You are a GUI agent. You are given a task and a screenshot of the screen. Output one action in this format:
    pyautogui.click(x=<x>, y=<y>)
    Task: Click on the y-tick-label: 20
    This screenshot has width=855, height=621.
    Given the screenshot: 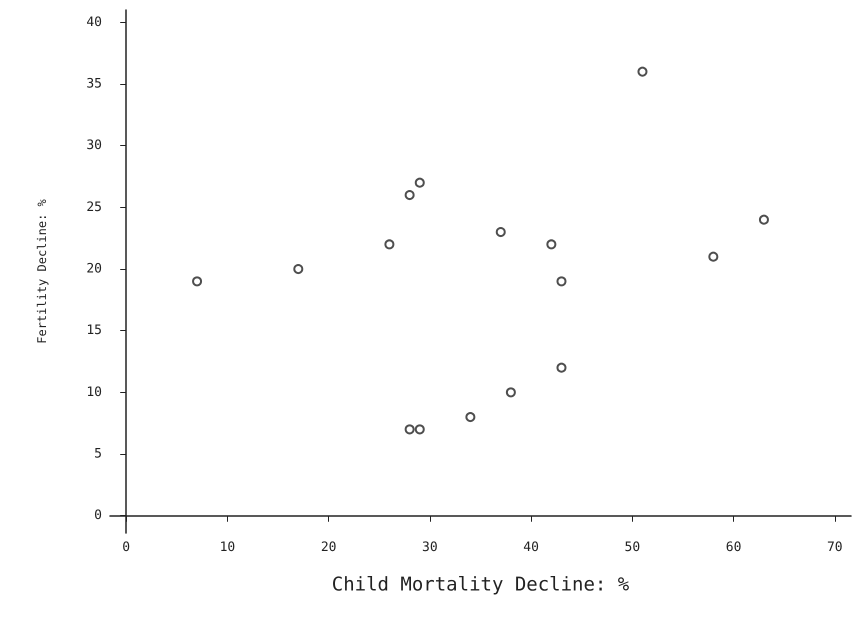 What is the action you would take?
    pyautogui.click(x=94, y=269)
    